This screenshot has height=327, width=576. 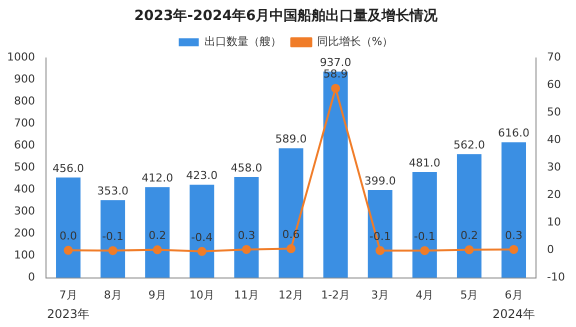 I want to click on y-tick-label: 900, so click(x=24, y=79).